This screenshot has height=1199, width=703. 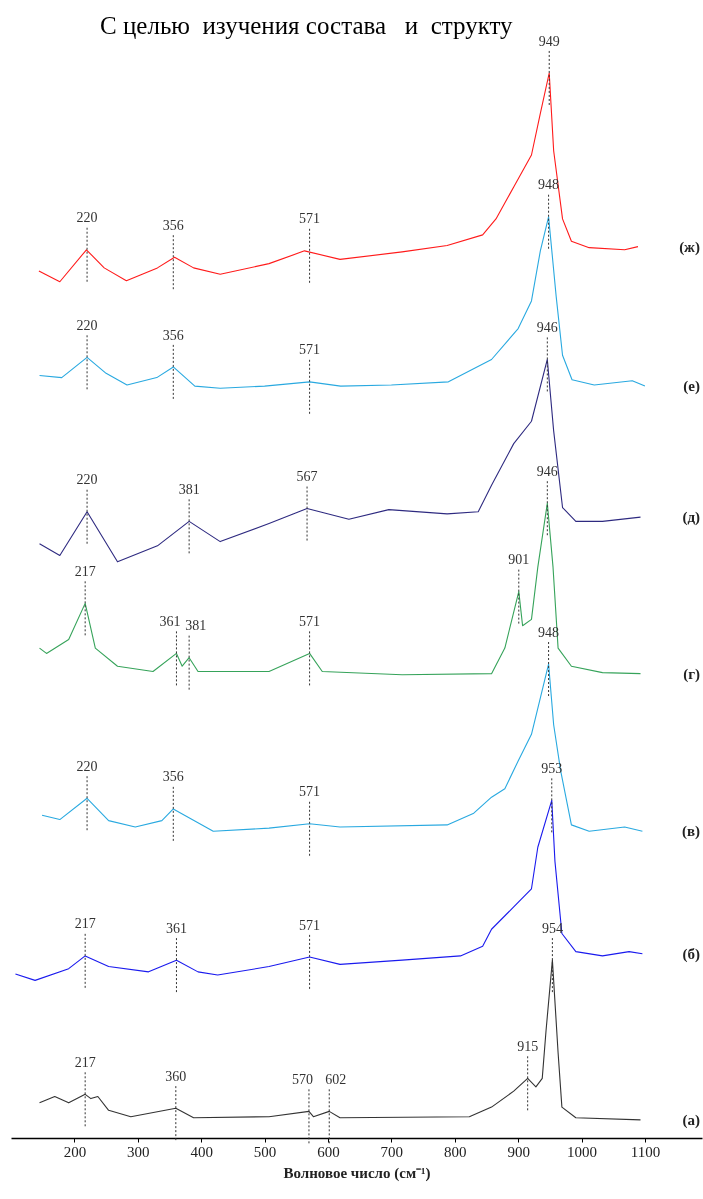 I want to click on x-tick-label: 1100, so click(x=645, y=1151).